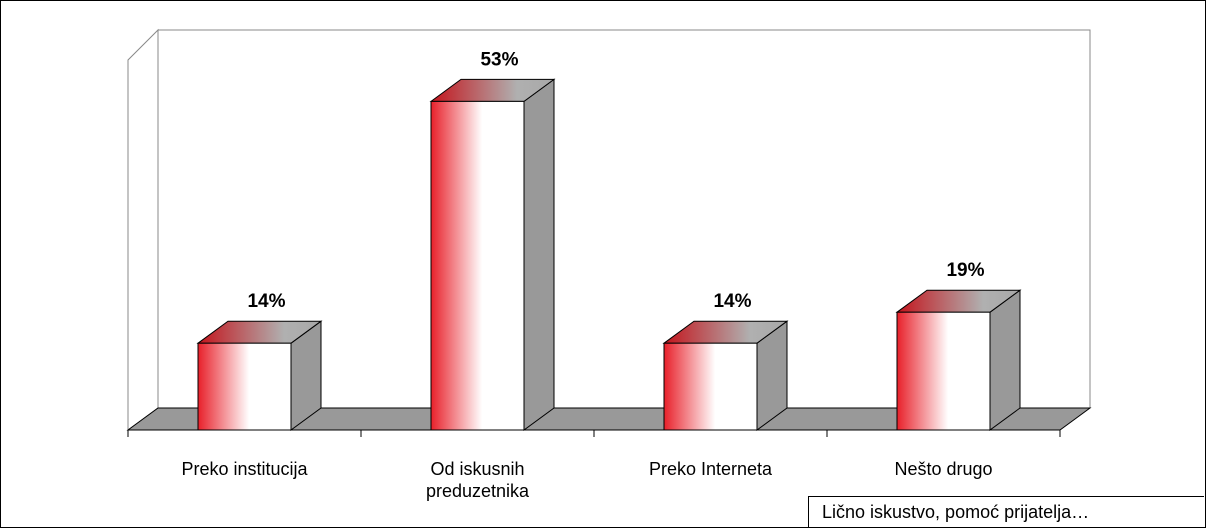 The height and width of the screenshot is (528, 1206). What do you see at coordinates (143, 229) in the screenshot?
I see `side-wall` at bounding box center [143, 229].